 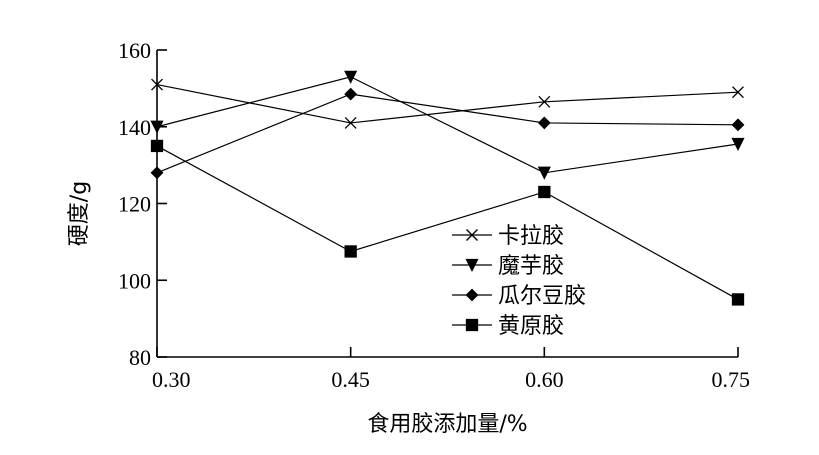 I want to click on legend-item: 瓜尔豆胶, so click(x=519, y=296).